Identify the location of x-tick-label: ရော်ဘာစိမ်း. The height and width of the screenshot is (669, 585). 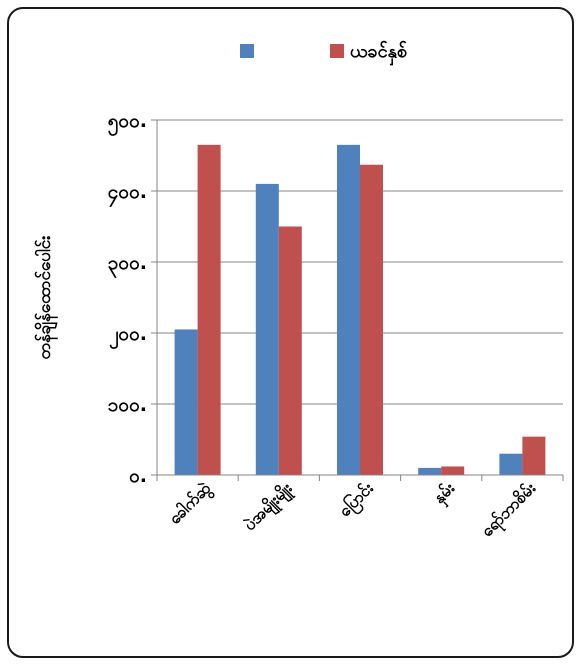
(509, 510).